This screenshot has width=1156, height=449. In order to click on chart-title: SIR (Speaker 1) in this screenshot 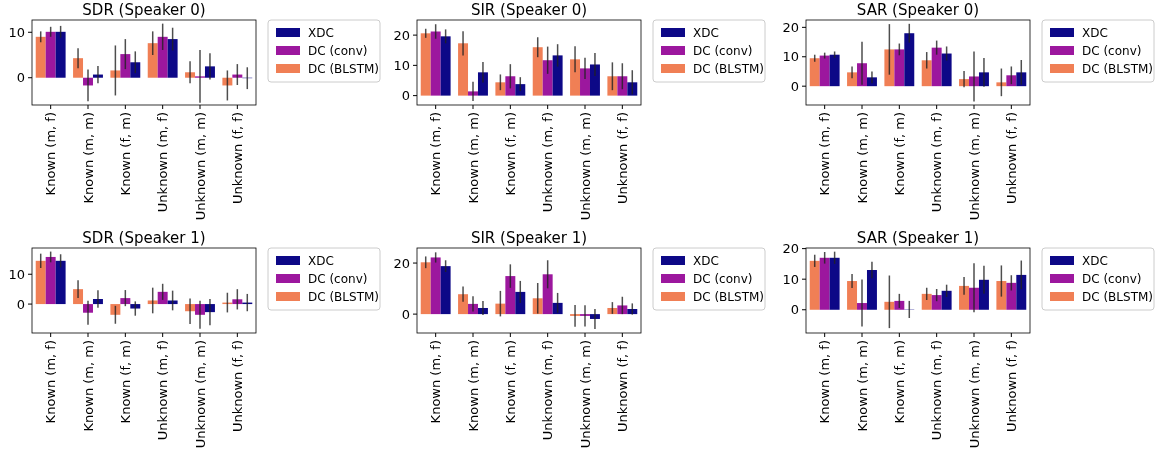, I will do `click(529, 238)`.